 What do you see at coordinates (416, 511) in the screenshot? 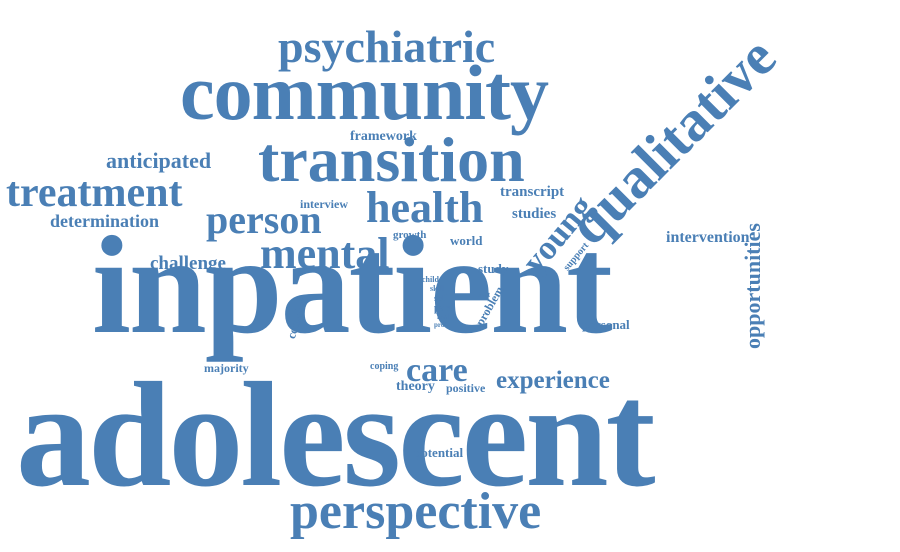
I see `word-perspective: perspective` at bounding box center [416, 511].